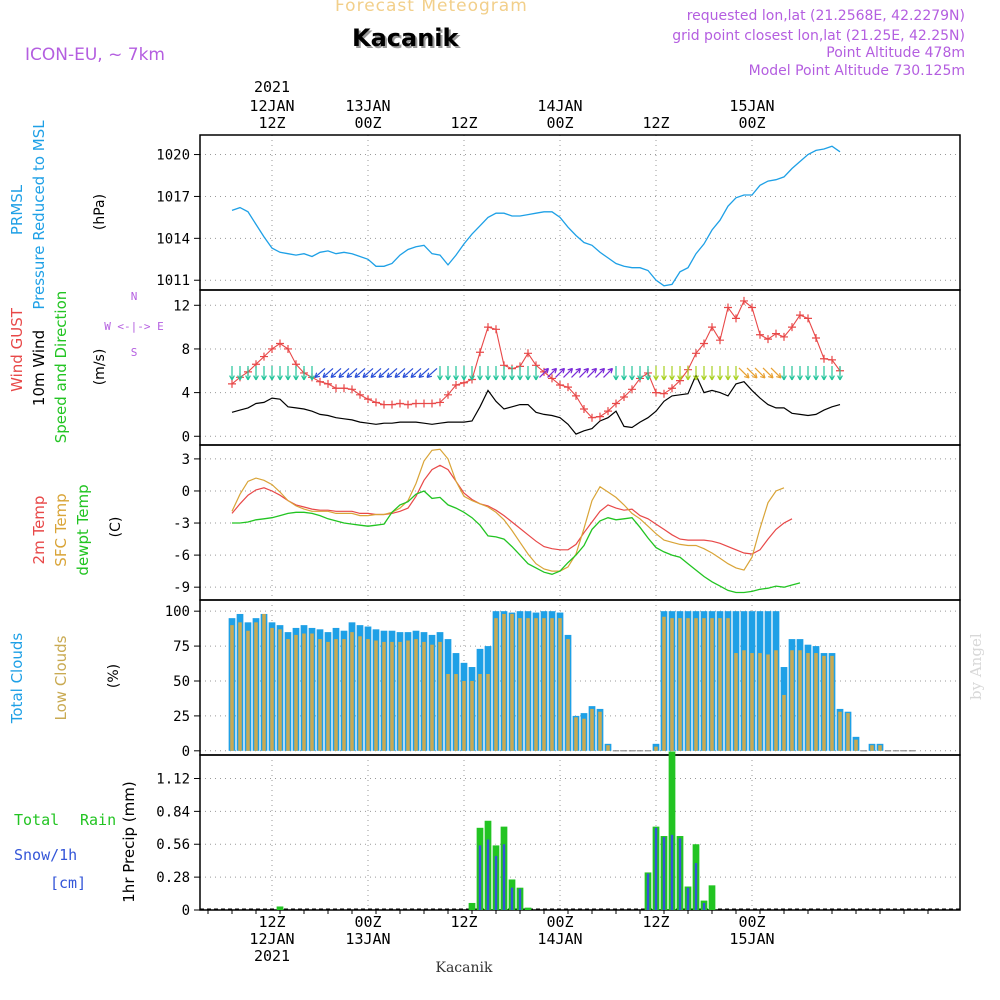  Describe the element at coordinates (181, 524) in the screenshot. I see `y-tick-label: -3` at that location.